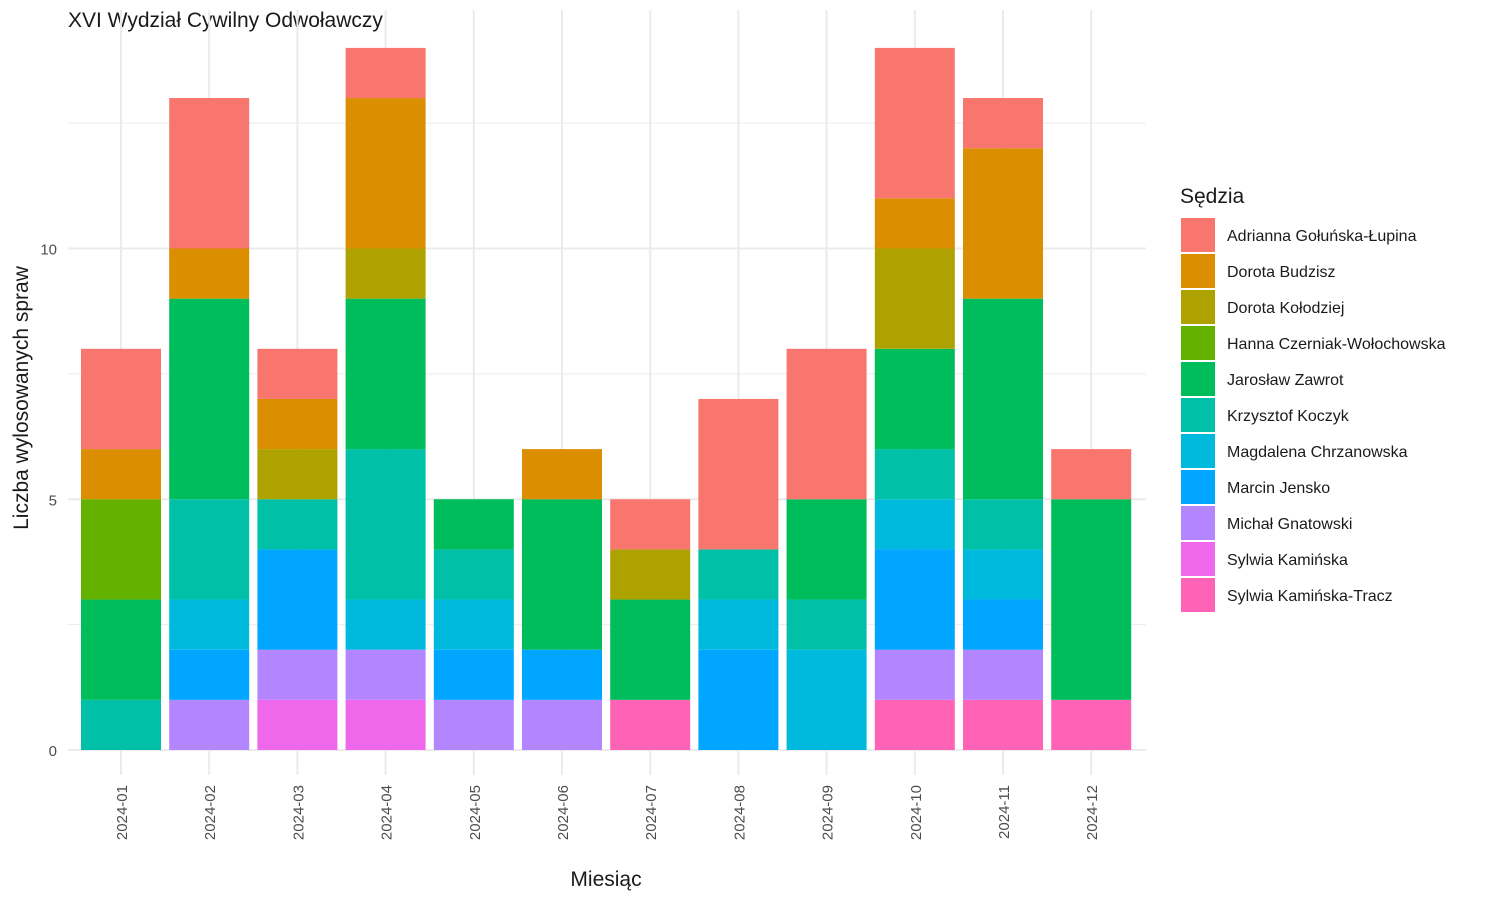  I want to click on x-tick-label: 2024-07, so click(651, 812).